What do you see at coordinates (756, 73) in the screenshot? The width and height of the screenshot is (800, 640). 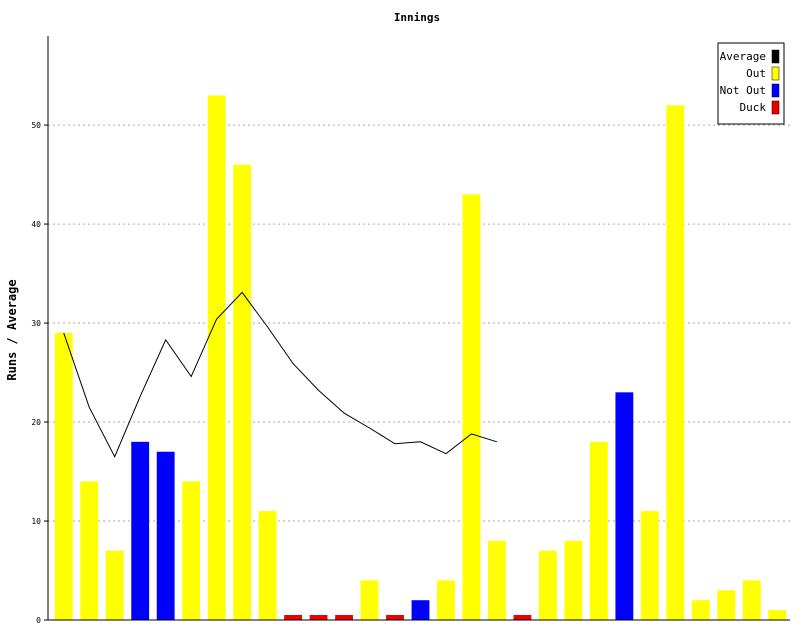 I see `legend-label-out: Out` at bounding box center [756, 73].